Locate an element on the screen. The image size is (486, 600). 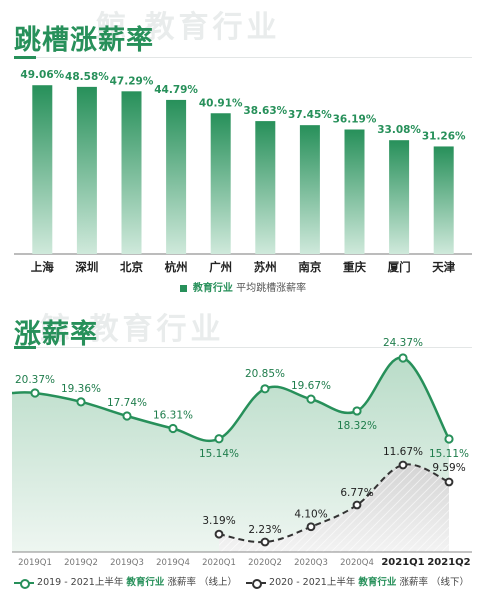
legend-item-online: 2019 - 2021上半年 教育行业 涨薪率 （线上） is located at coordinates (125, 581).